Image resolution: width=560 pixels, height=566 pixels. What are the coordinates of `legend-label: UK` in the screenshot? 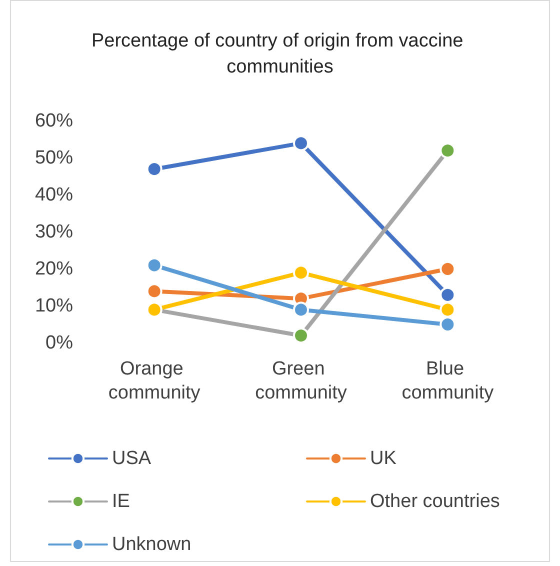 It's located at (383, 458).